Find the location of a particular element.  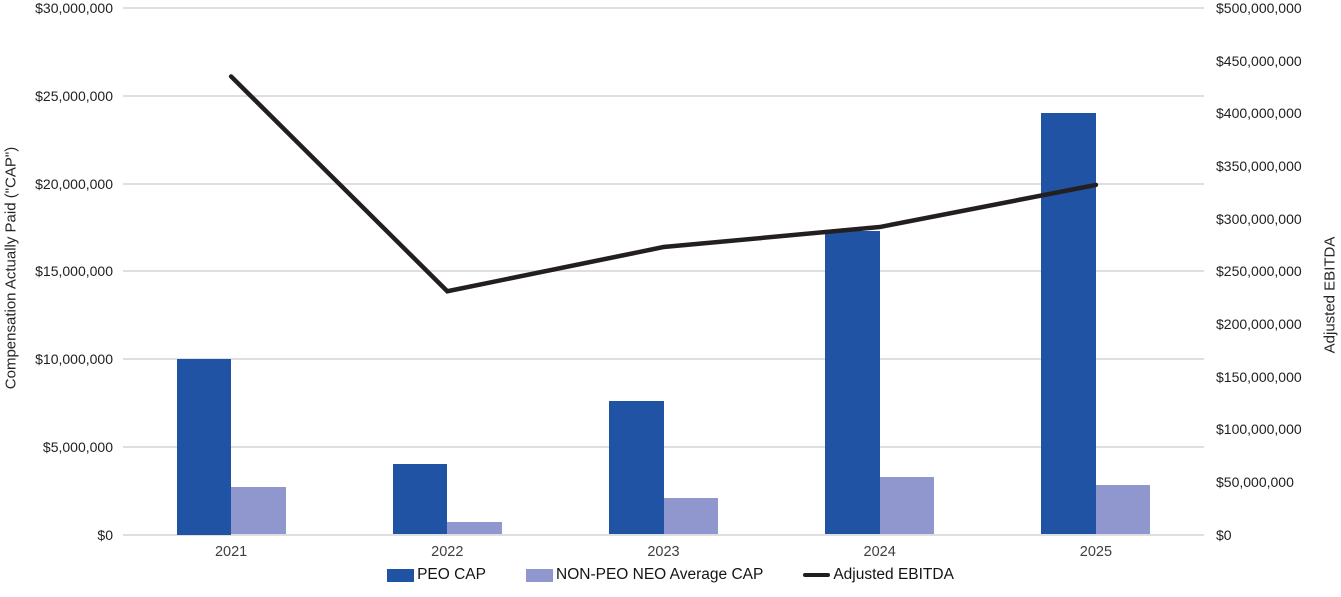

x-axis-label: 2025 is located at coordinates (1096, 551).